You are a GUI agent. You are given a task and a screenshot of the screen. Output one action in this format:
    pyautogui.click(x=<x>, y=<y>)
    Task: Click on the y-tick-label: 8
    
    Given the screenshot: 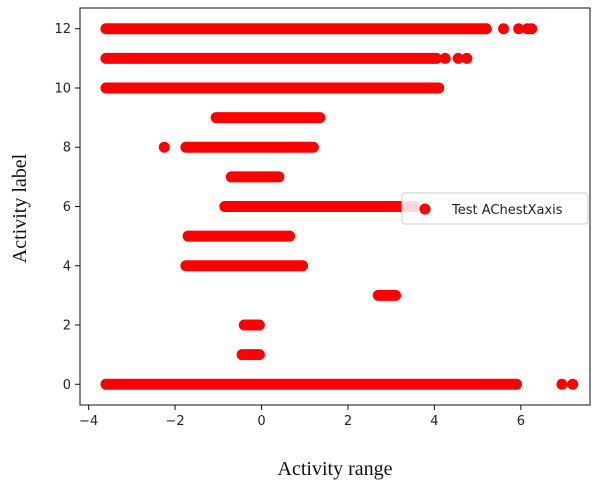 What is the action you would take?
    pyautogui.click(x=67, y=148)
    